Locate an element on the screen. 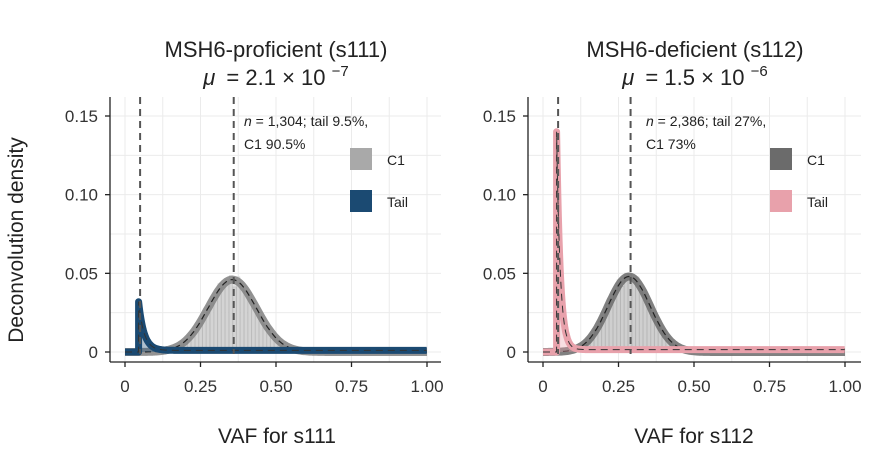  mu-value: = 2.1 × 10 is located at coordinates (275, 77).